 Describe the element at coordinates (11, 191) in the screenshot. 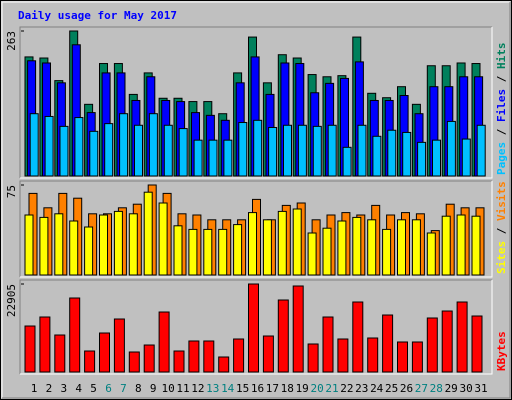

I see `y-tick-label: 75` at that location.